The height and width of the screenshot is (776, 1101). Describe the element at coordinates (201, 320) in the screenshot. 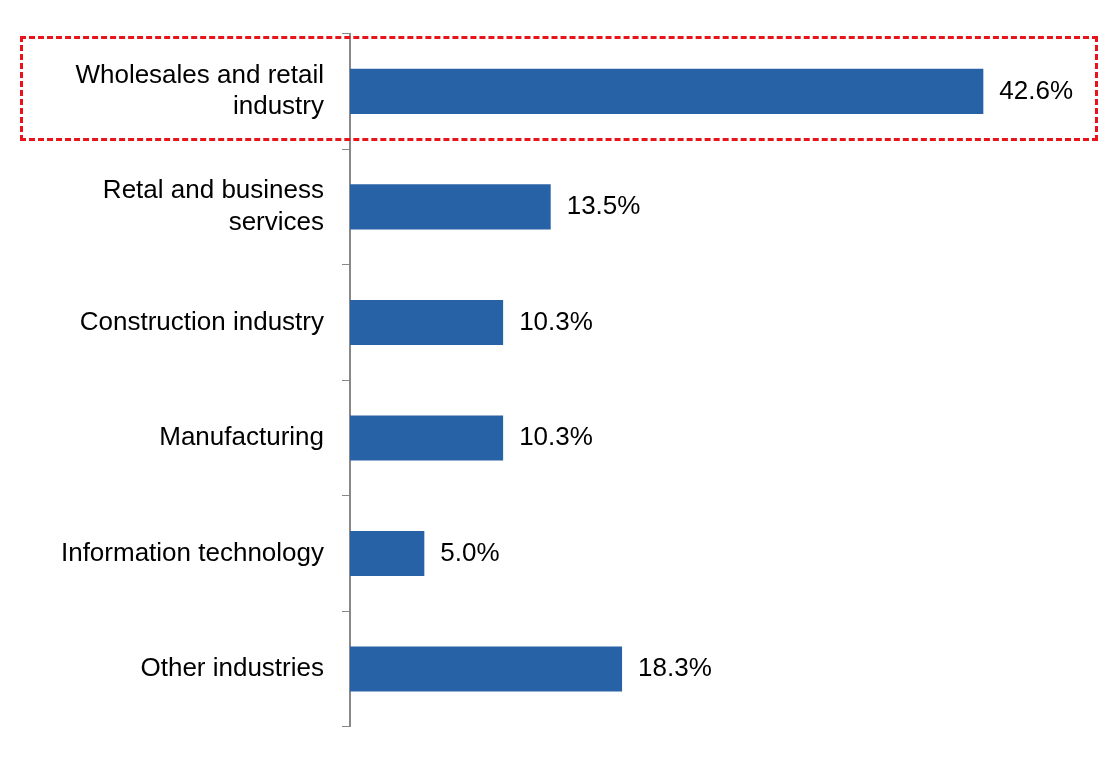

I see `y-tick-label: Construction industry` at that location.